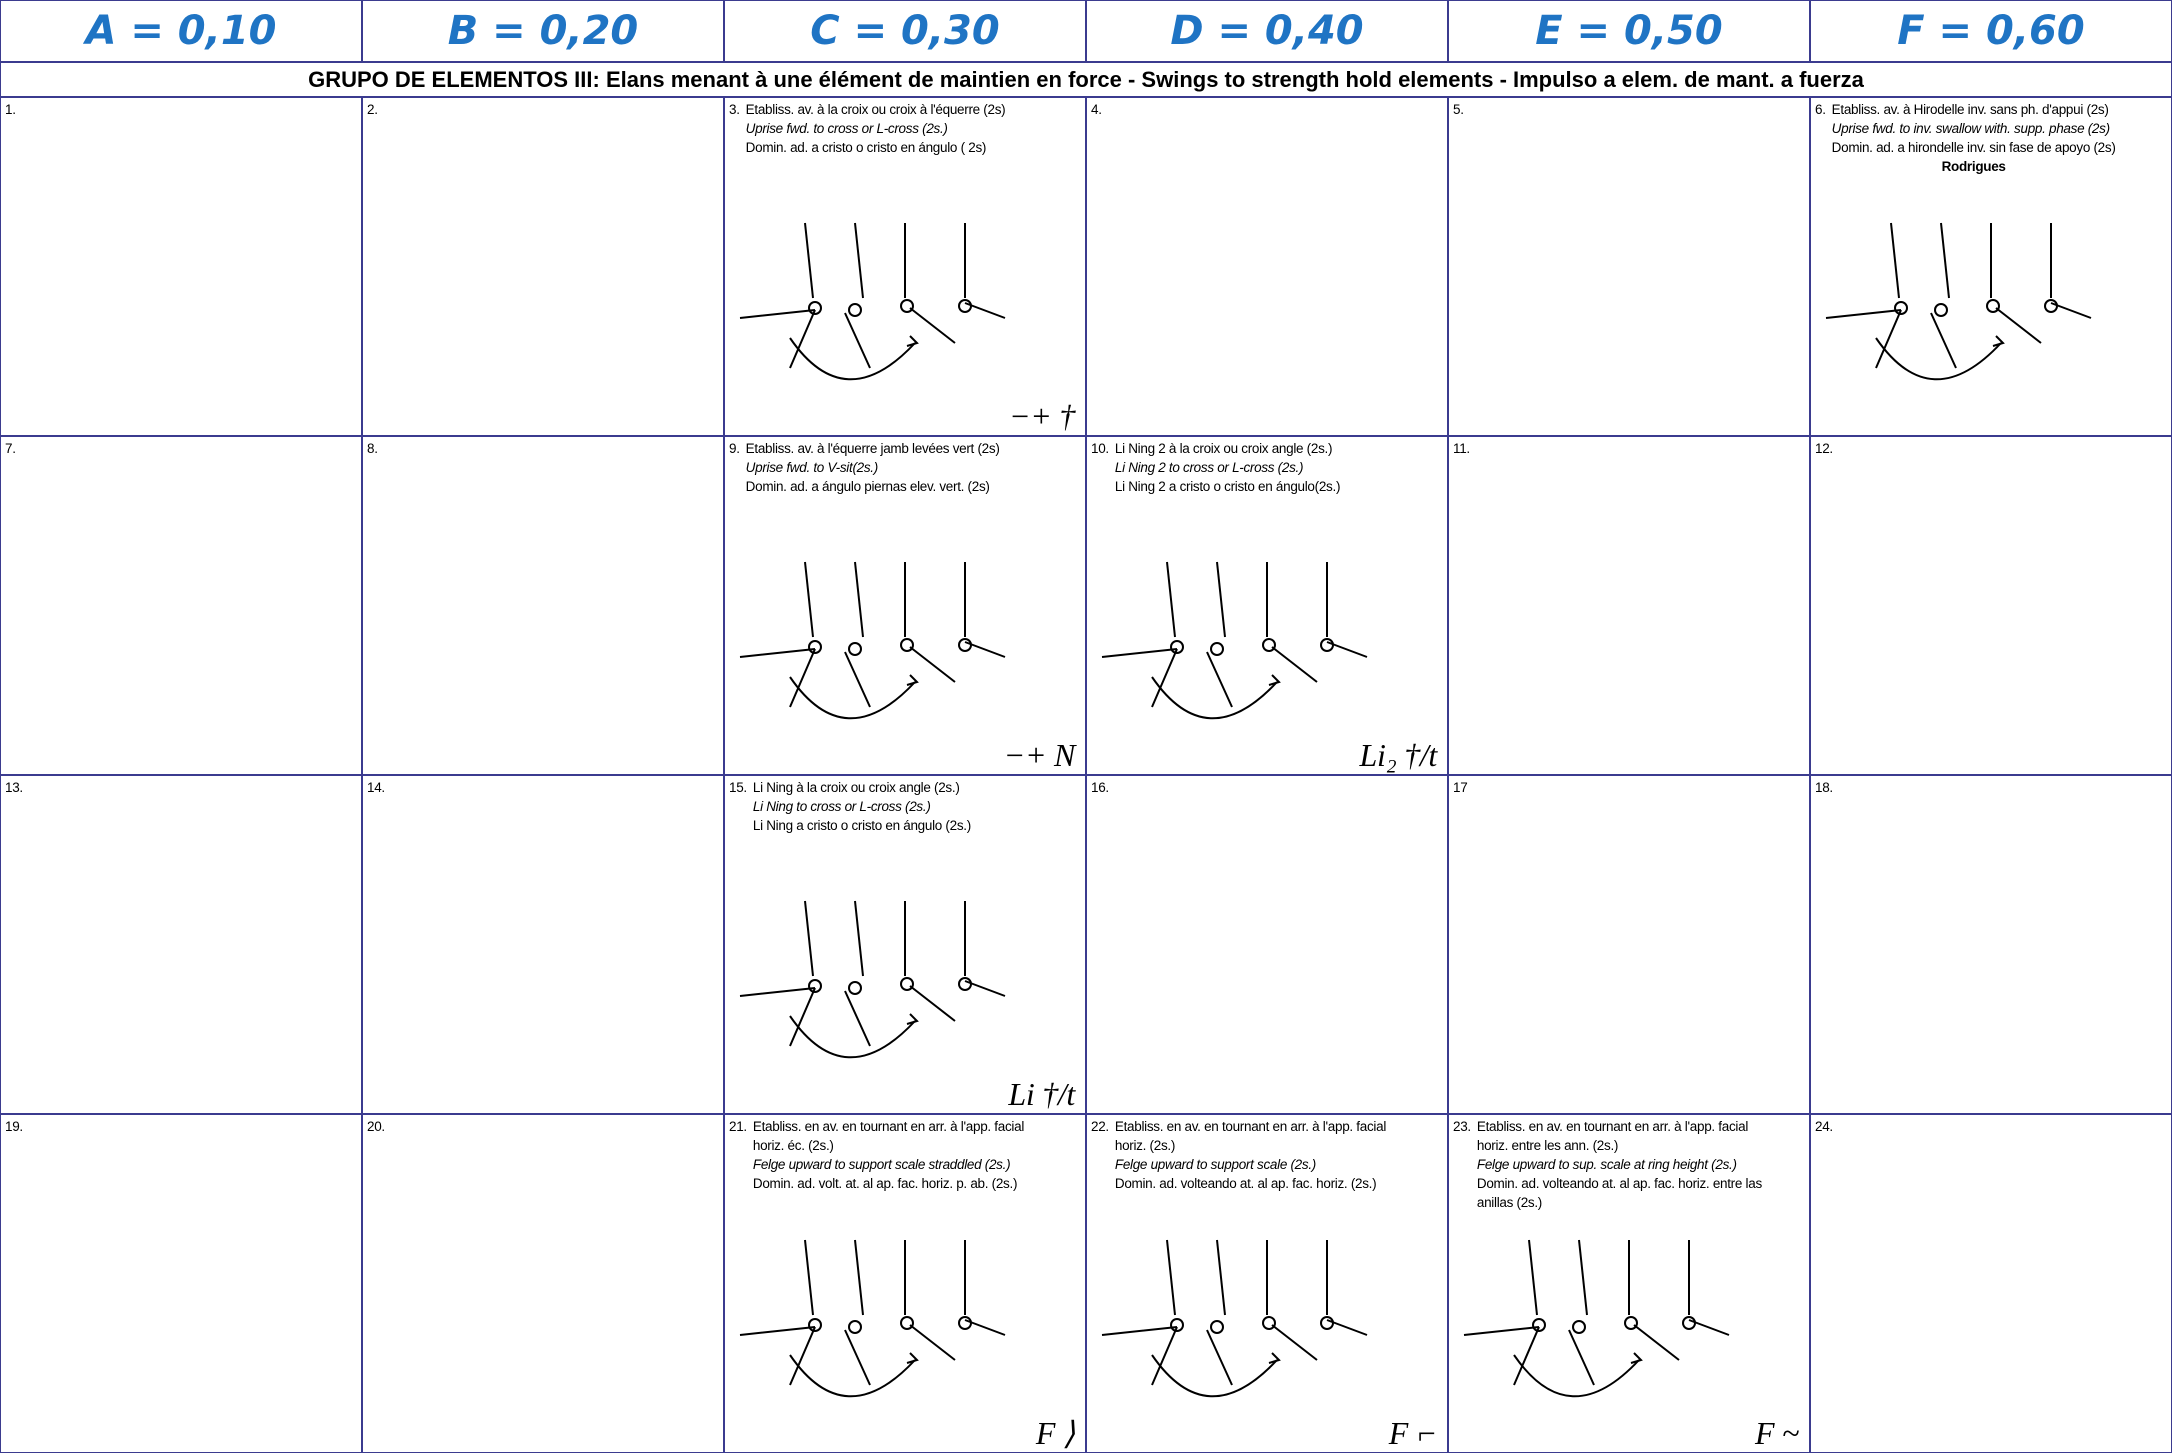 This screenshot has width=2172, height=1453. I want to click on text-es: anillas (2s.), so click(1509, 1202).